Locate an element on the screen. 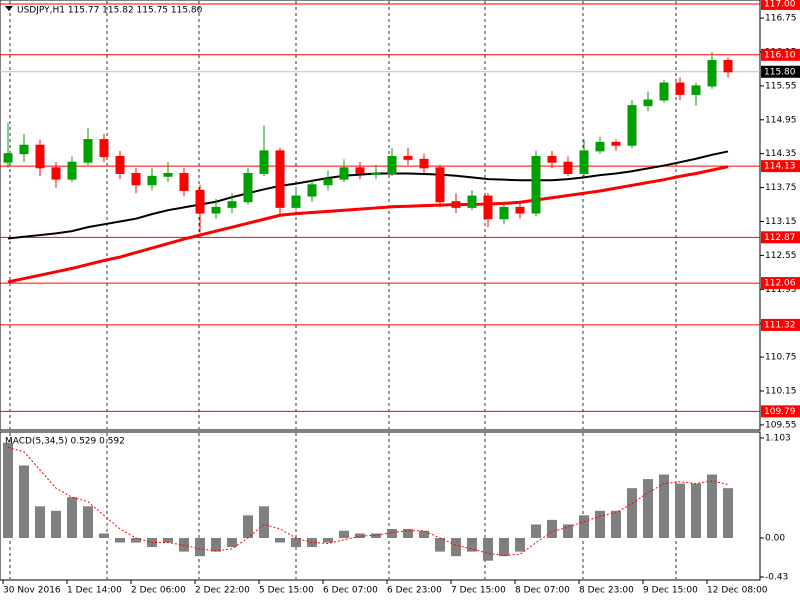 This screenshot has width=800, height=600. y-tick-label: 111.95 is located at coordinates (781, 290).